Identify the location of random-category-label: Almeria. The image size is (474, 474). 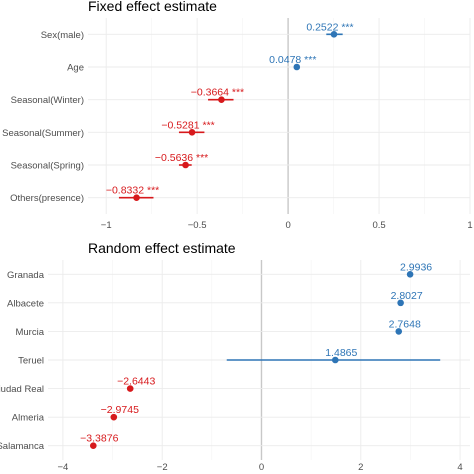
(28, 418).